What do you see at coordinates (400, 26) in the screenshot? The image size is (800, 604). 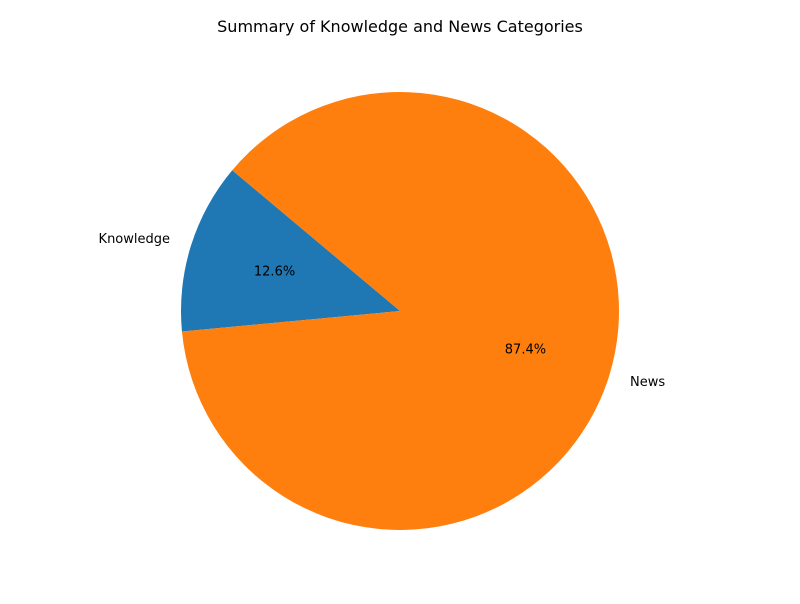 I see `chart-title: Summary of Knowledge and News Categories` at bounding box center [400, 26].